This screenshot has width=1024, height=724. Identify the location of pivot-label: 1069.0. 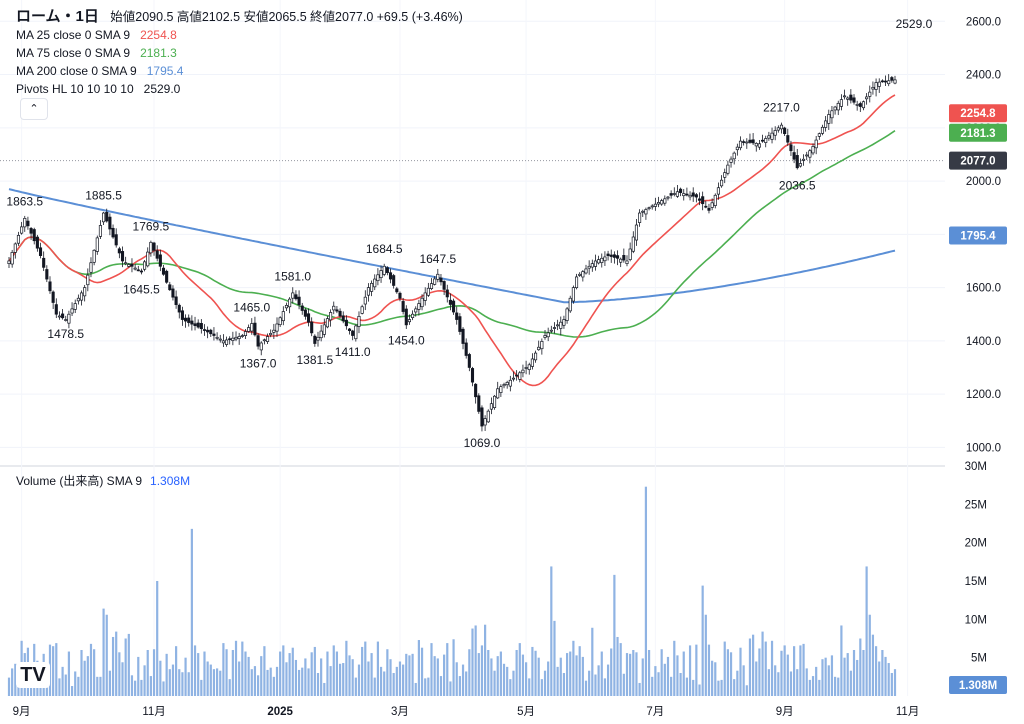
(482, 443).